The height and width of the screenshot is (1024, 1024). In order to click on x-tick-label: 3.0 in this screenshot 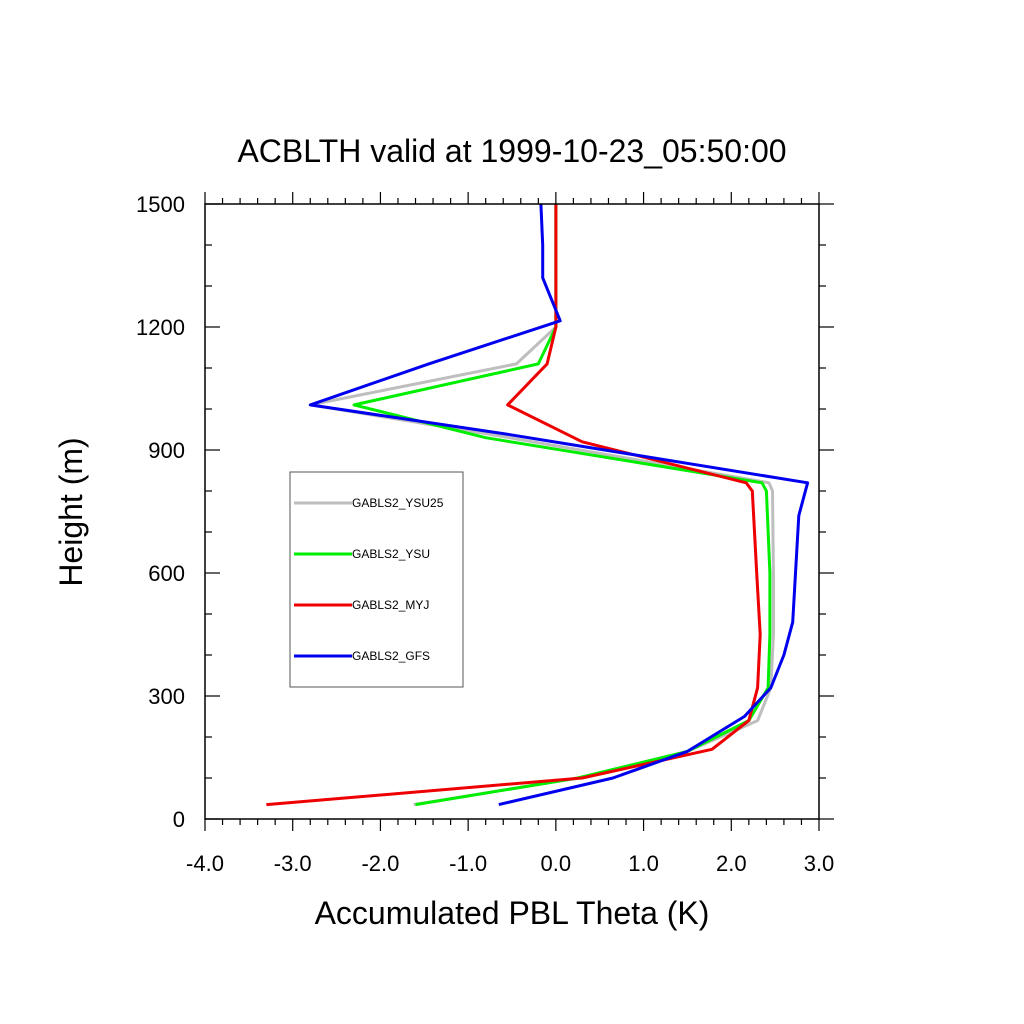, I will do `click(819, 863)`.